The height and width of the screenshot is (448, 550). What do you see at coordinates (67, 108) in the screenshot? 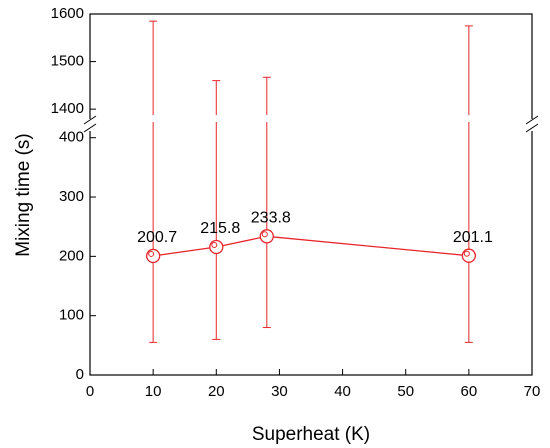
I see `y-tick-label: 1400` at bounding box center [67, 108].